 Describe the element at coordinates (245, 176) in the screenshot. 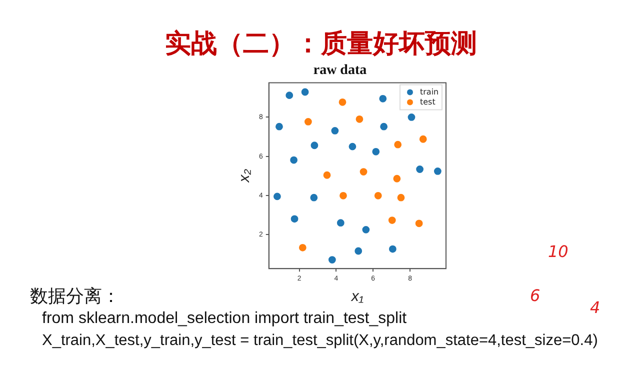

I see `y-axis-title: x₂` at that location.